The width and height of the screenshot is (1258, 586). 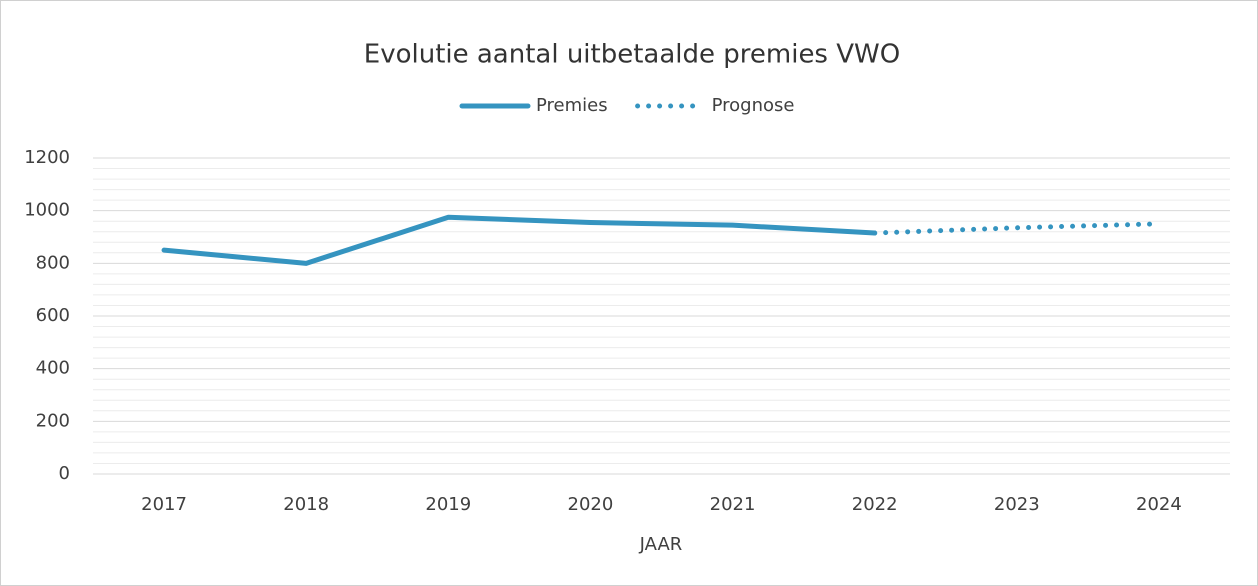 What do you see at coordinates (632, 55) in the screenshot?
I see `chart-title: Evolutie aantal uitbetaalde premies VWO` at bounding box center [632, 55].